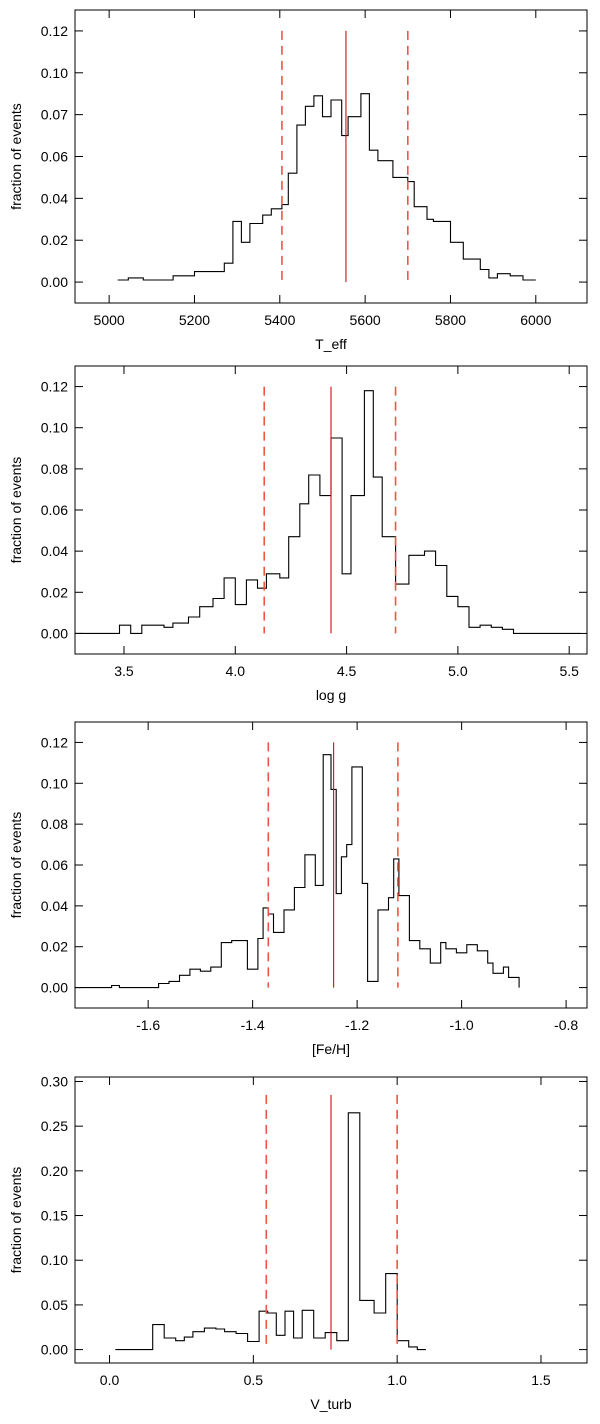 This screenshot has width=600, height=1424. Describe the element at coordinates (535, 320) in the screenshot. I see `x-tick-label: 6000` at that location.